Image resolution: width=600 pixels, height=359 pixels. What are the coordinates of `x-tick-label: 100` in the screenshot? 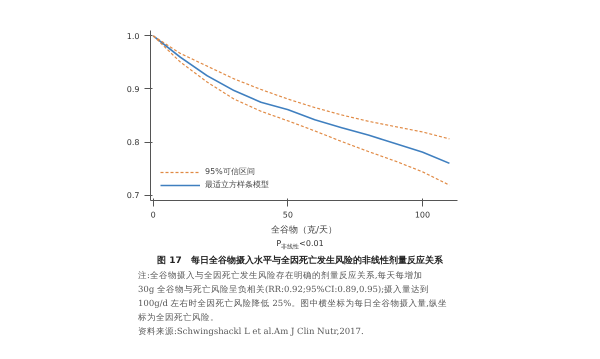 It's located at (422, 215).